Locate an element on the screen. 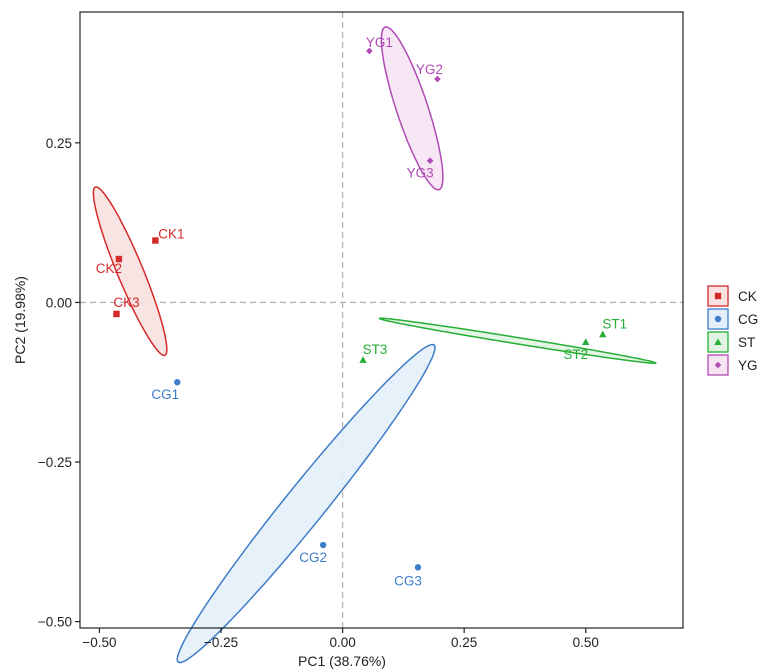 This screenshot has width=759, height=669. label-ck1: CK1 is located at coordinates (171, 234).